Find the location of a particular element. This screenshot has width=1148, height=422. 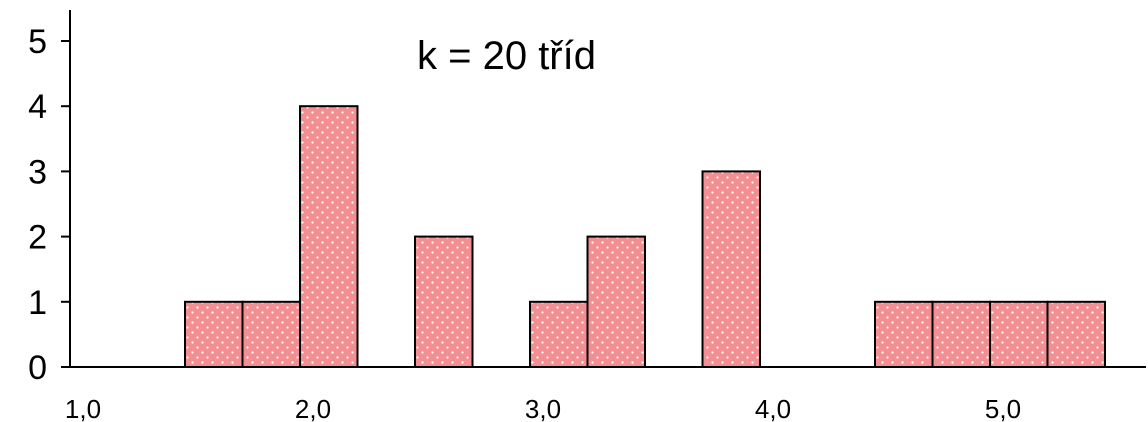

x-tick-label: 3,0 is located at coordinates (543, 408).